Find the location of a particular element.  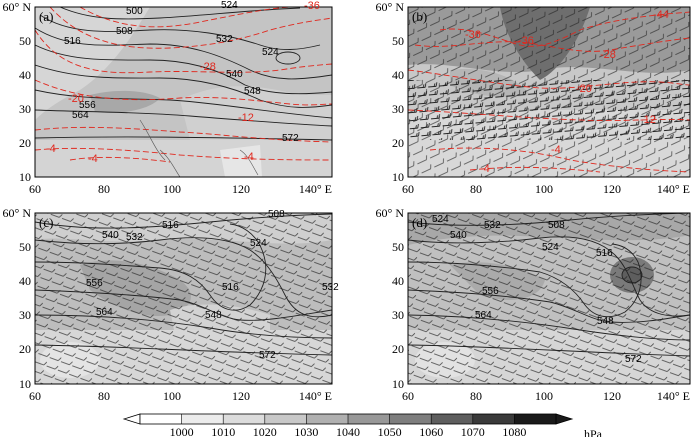

colorbar-tick-label: 1040 is located at coordinates (348, 431).